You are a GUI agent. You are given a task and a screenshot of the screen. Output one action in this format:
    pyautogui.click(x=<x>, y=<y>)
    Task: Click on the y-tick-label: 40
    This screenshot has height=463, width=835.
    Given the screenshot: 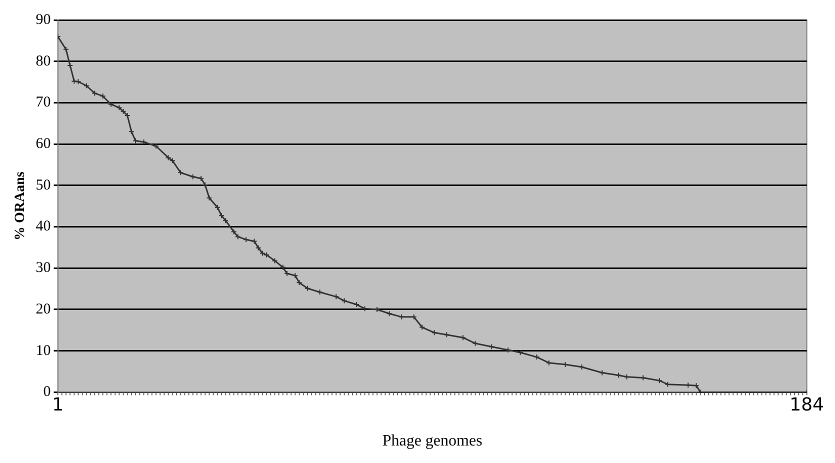 What is the action you would take?
    pyautogui.click(x=43, y=226)
    